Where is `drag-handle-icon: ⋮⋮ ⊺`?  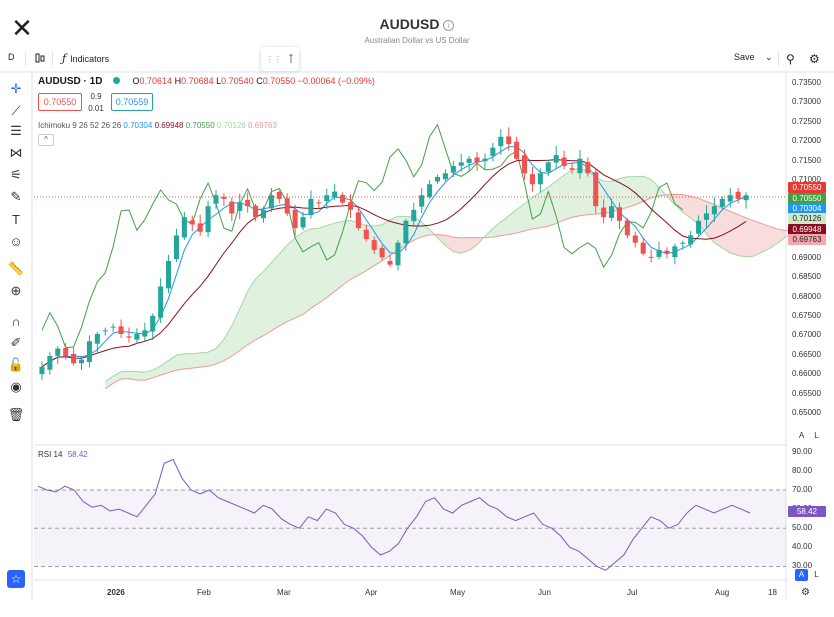 drag-handle-icon: ⋮⋮ ⊺ is located at coordinates (280, 59).